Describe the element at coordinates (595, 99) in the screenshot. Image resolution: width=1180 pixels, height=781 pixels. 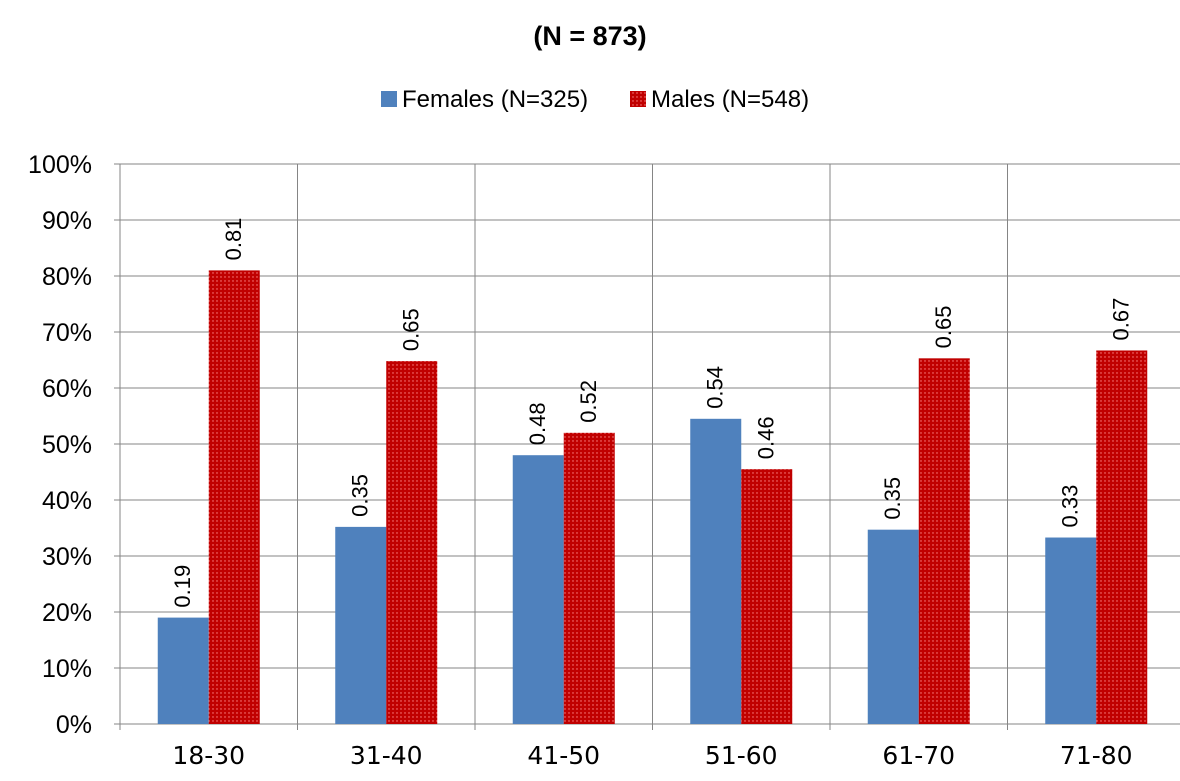
I see `legend: Females (N=325) Males (N=548)` at that location.